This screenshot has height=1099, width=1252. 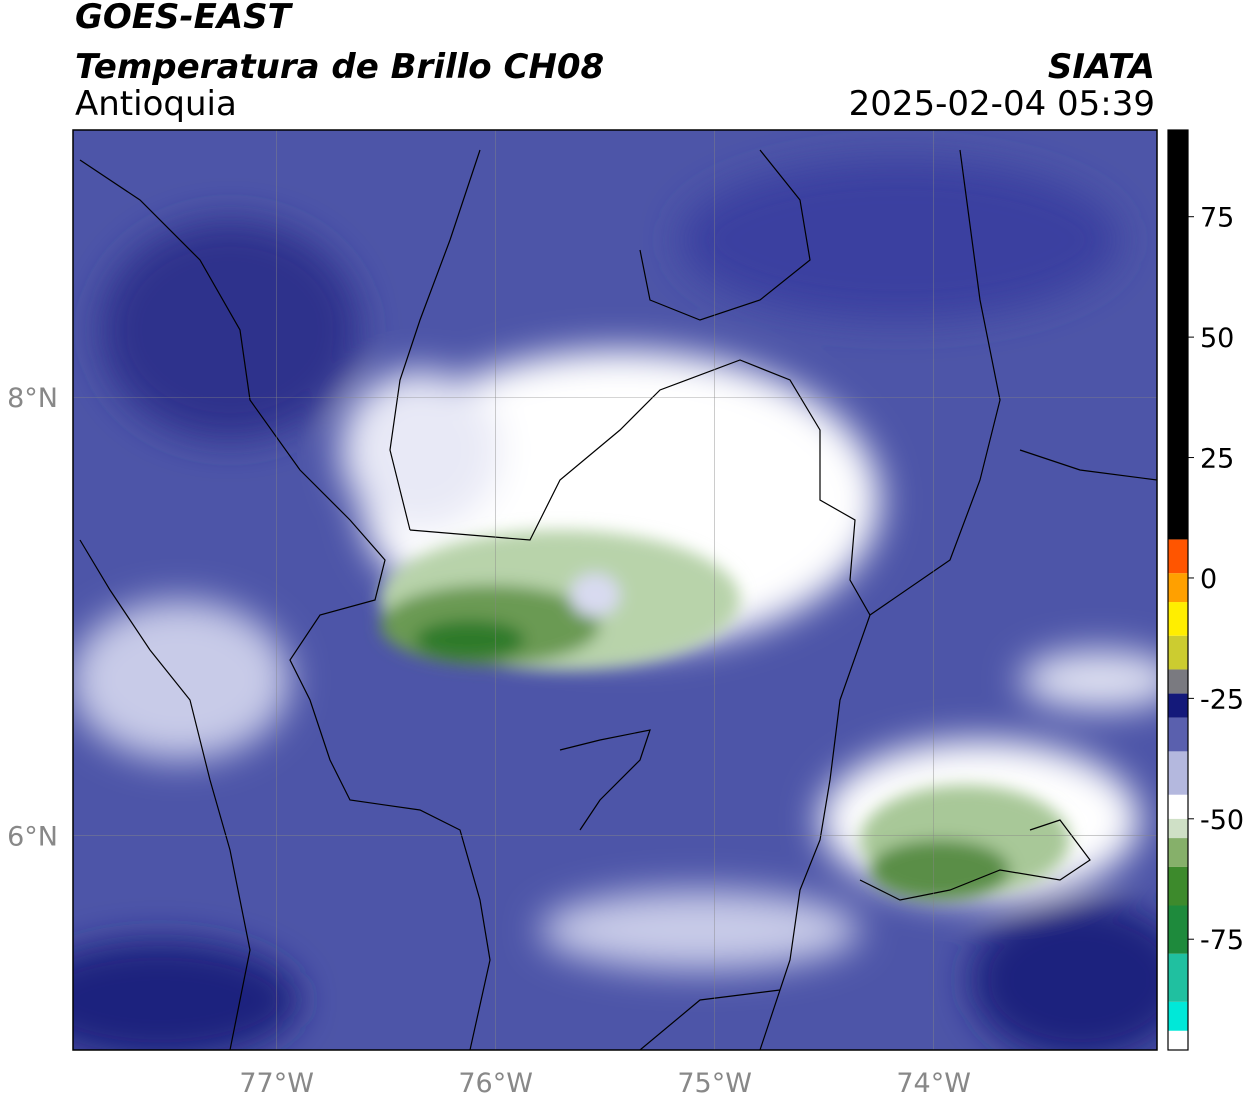 I want to click on colorbar-tick-label: -75, so click(x=1222, y=940).